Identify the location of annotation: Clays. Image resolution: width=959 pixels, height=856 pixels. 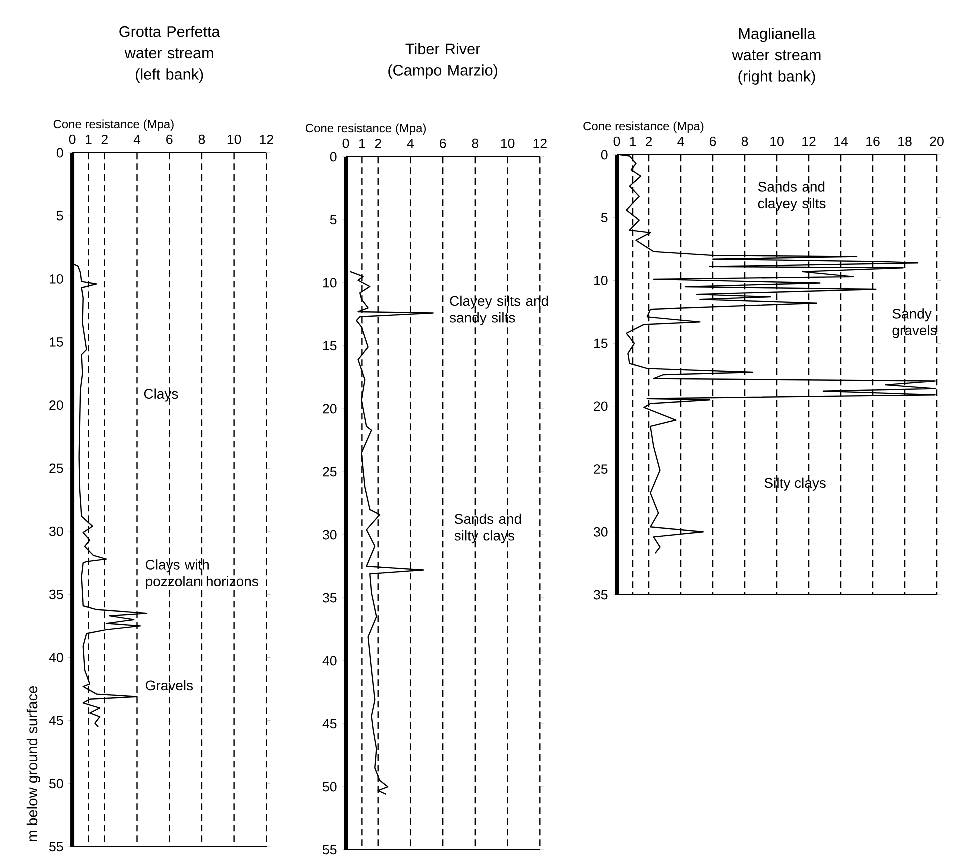
(161, 395).